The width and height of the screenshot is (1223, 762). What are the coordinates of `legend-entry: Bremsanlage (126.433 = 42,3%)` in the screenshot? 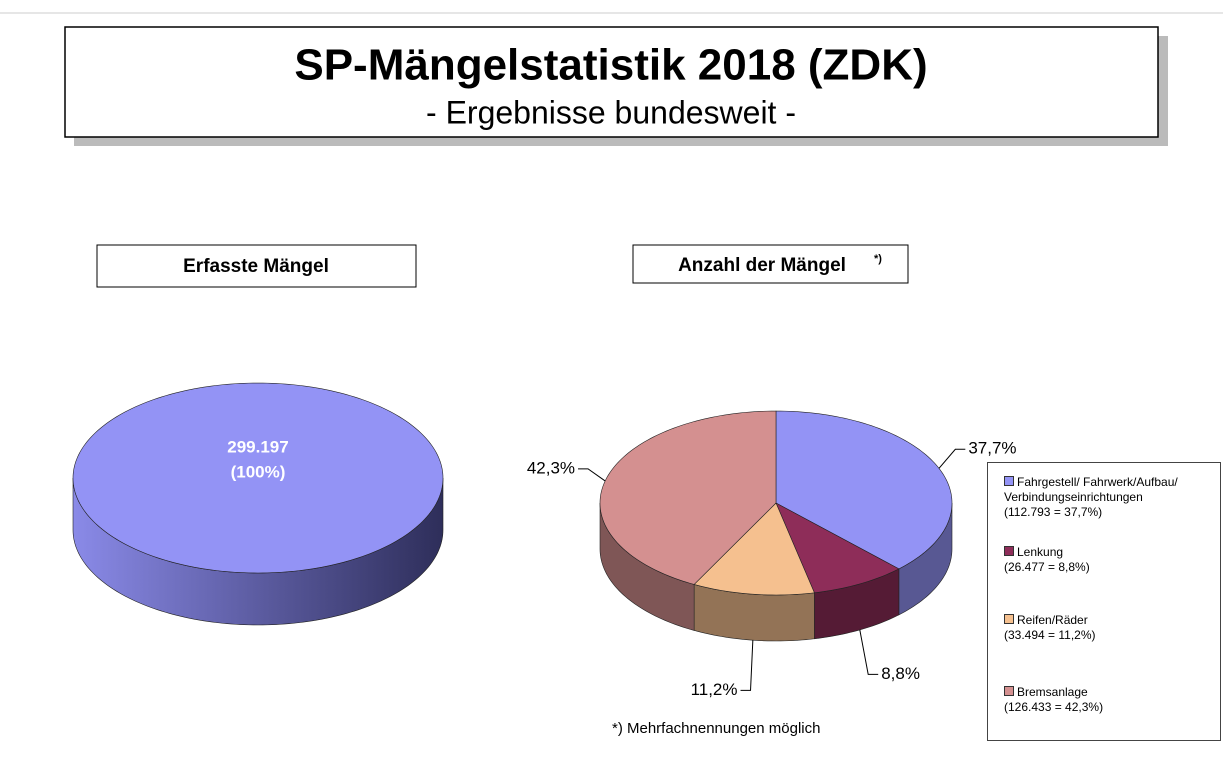 It's located at (1106, 700).